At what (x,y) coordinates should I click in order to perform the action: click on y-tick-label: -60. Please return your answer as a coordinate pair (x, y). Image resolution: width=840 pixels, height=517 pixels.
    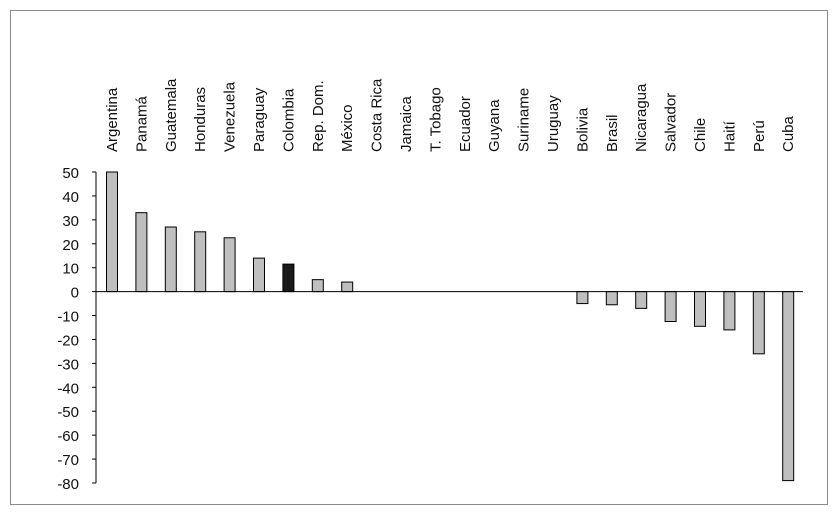
    Looking at the image, I should click on (68, 436).